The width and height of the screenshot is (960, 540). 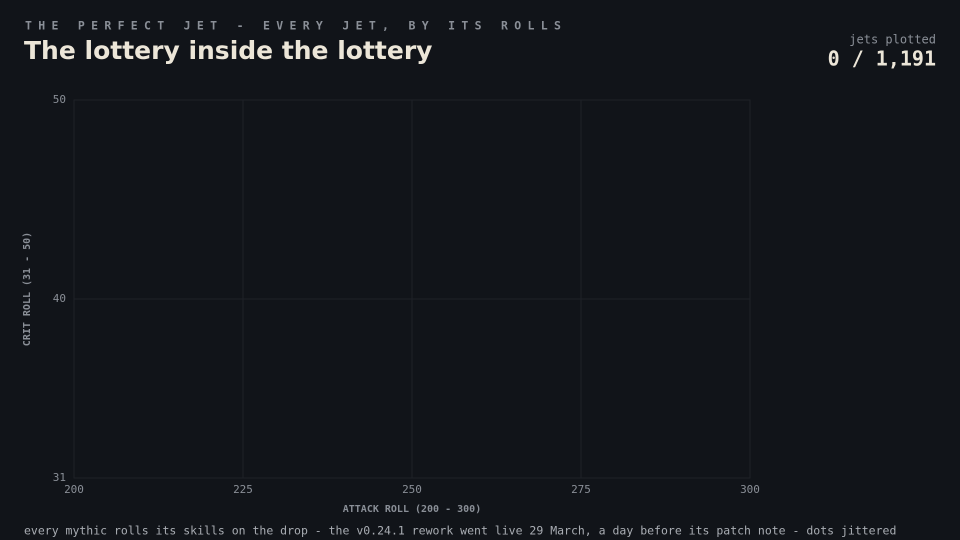 I want to click on y-axis-label: CRIT ROLL (31 - 50), so click(x=27, y=289).